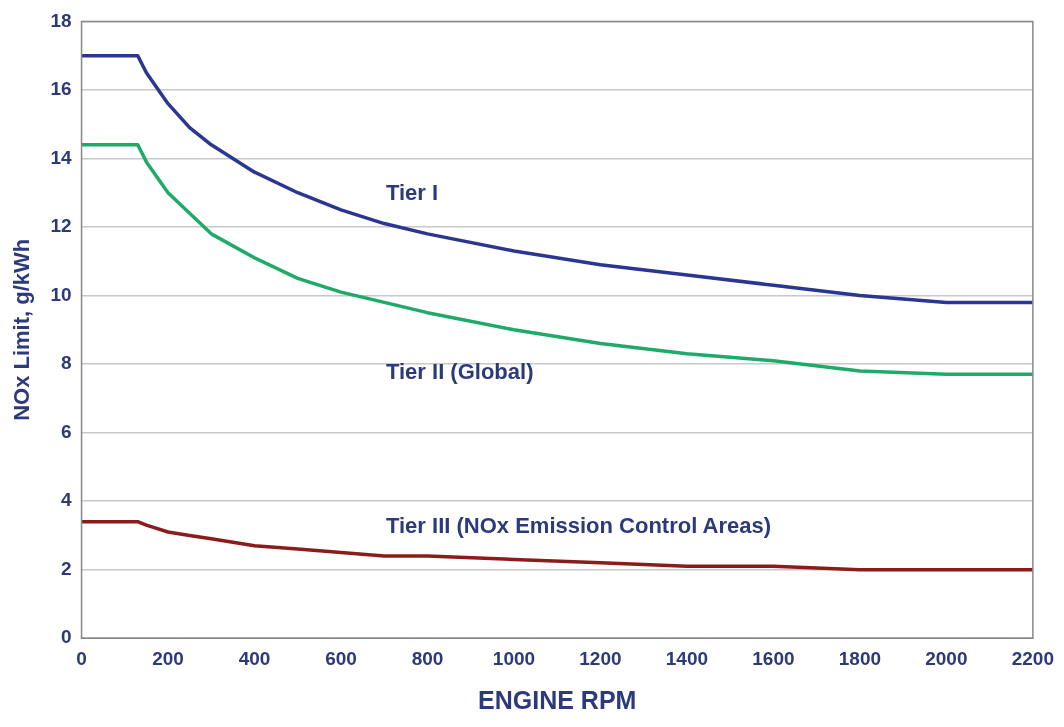 The width and height of the screenshot is (1064, 727). What do you see at coordinates (81, 658) in the screenshot?
I see `x-tick-label: 0` at bounding box center [81, 658].